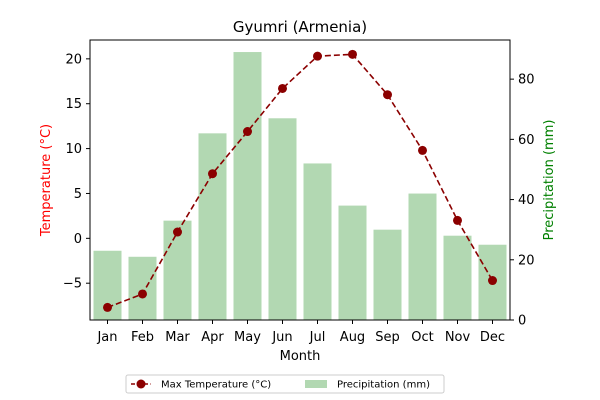 This screenshot has width=600, height=400. I want to click on x-tick-label: May, so click(247, 337).